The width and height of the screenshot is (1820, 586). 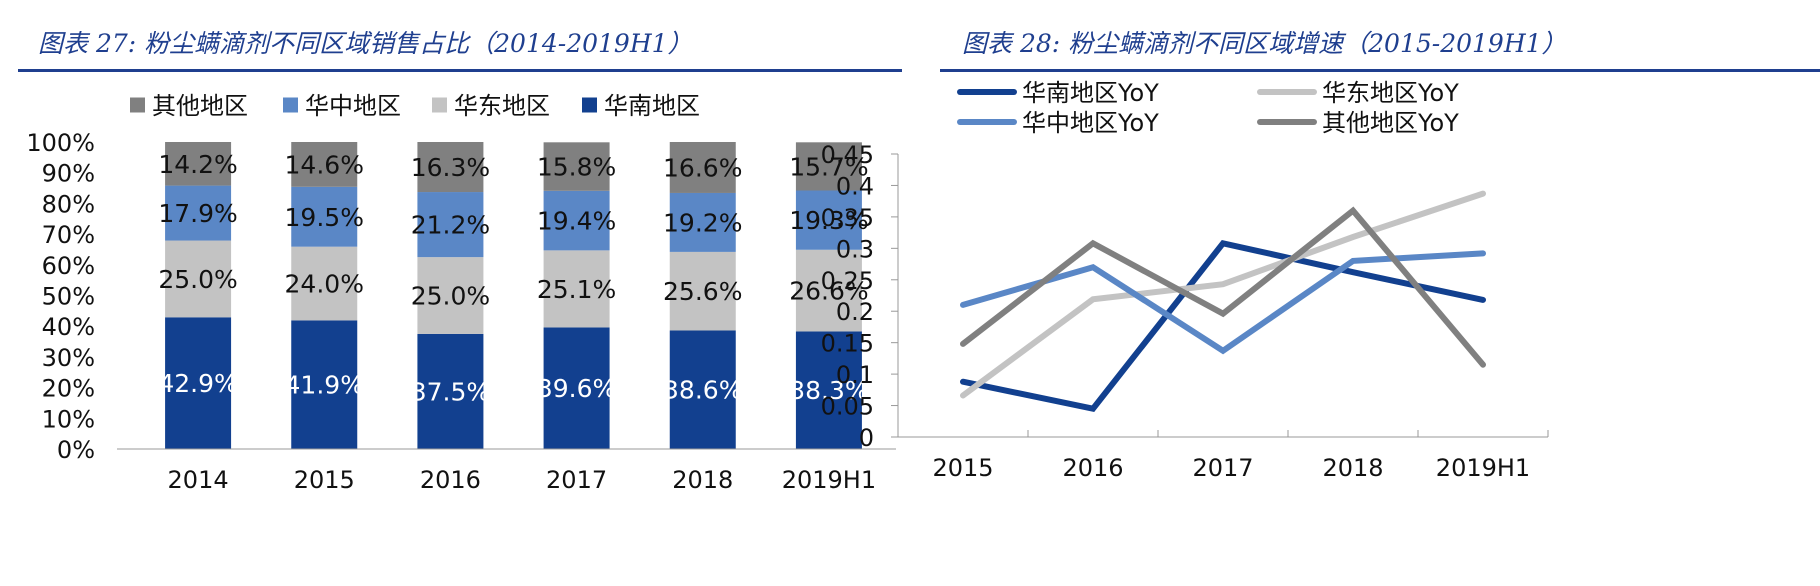 What do you see at coordinates (1380, 70) in the screenshot?
I see `figure-28-title-rule` at bounding box center [1380, 70].